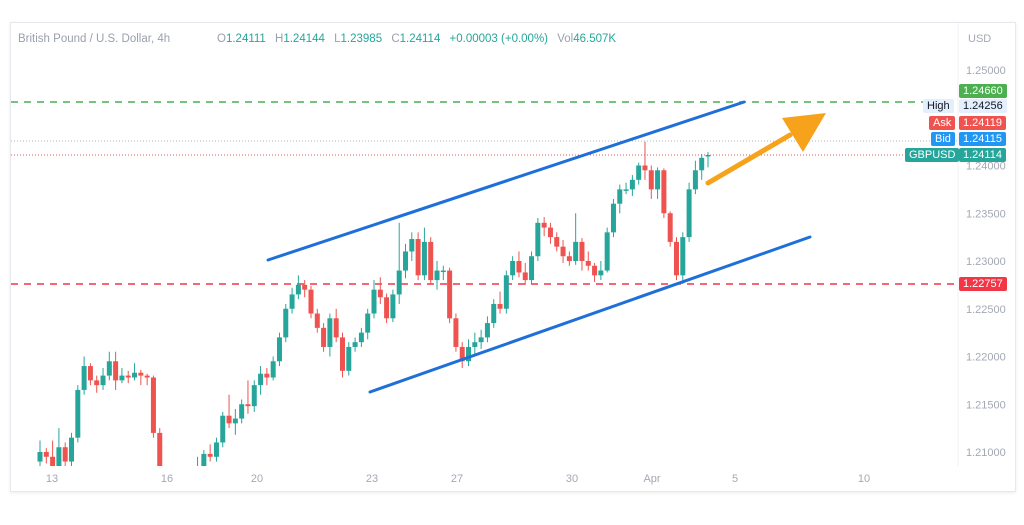 The image size is (1024, 525). Describe the element at coordinates (257, 479) in the screenshot. I see `time-tick-label: 20` at that location.